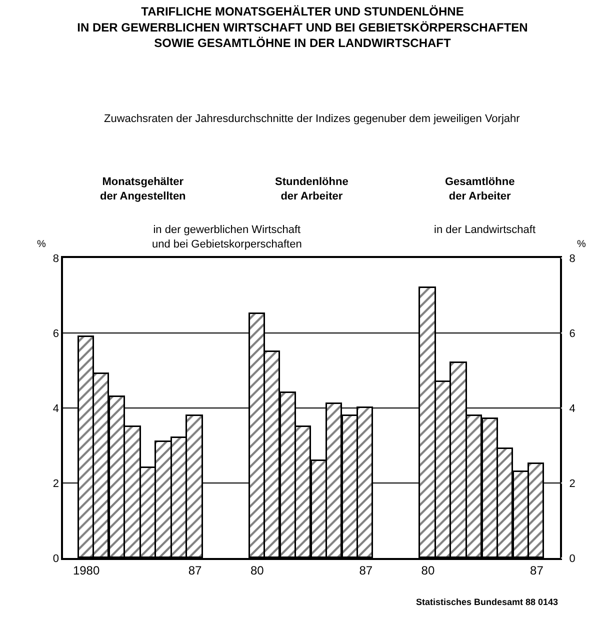 This screenshot has width=605, height=626. What do you see at coordinates (487, 602) in the screenshot?
I see `text: Statistisches Bundesamt 88 0143` at bounding box center [487, 602].